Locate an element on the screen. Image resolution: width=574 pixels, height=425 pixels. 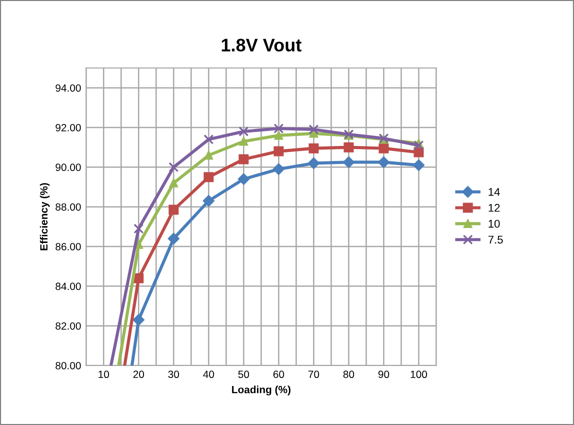
y-tick-label: 90.00 is located at coordinates (68, 168).